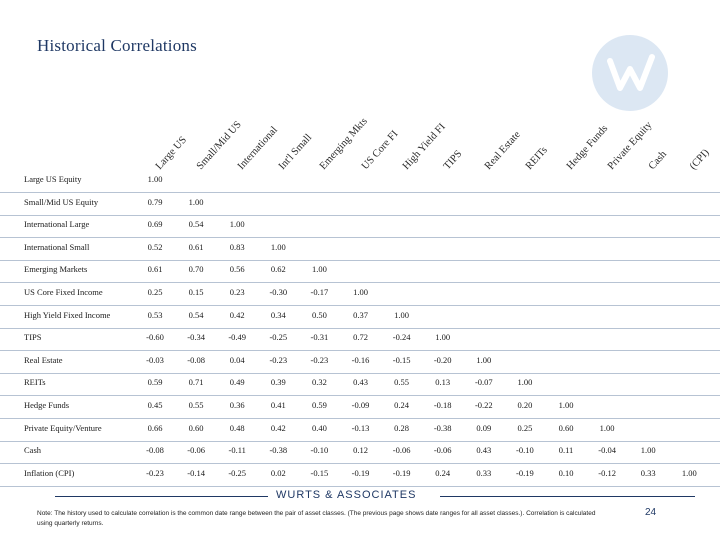 Image resolution: width=720 pixels, height=540 pixels. Describe the element at coordinates (278, 405) in the screenshot. I see `correlation-cell: 0.41` at that location.